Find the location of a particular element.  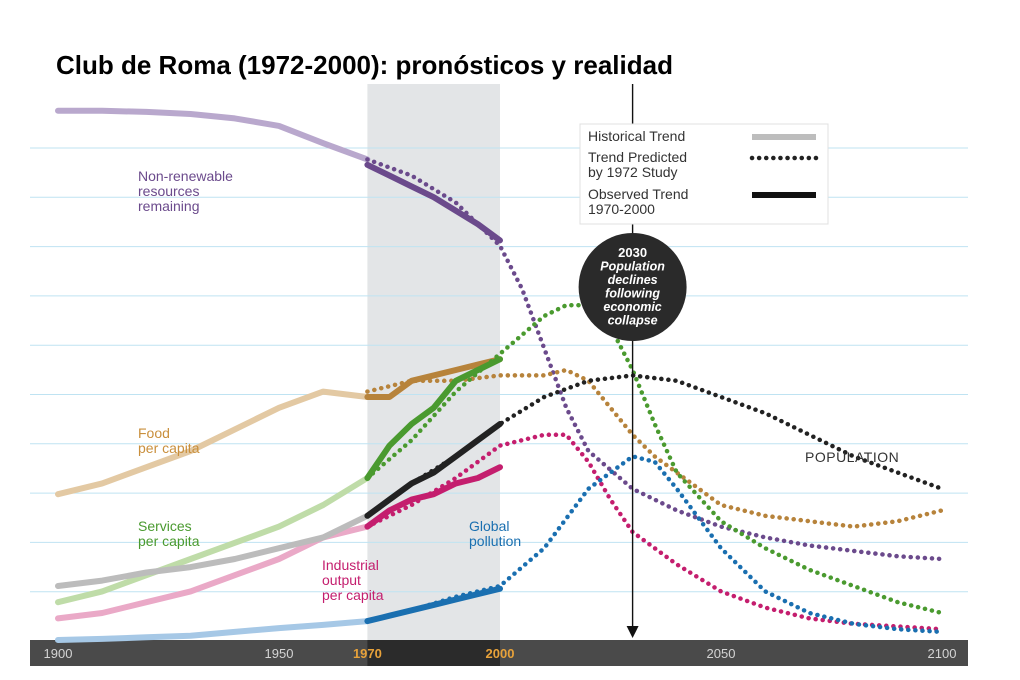

event-marker-text: economic is located at coordinates (632, 307).